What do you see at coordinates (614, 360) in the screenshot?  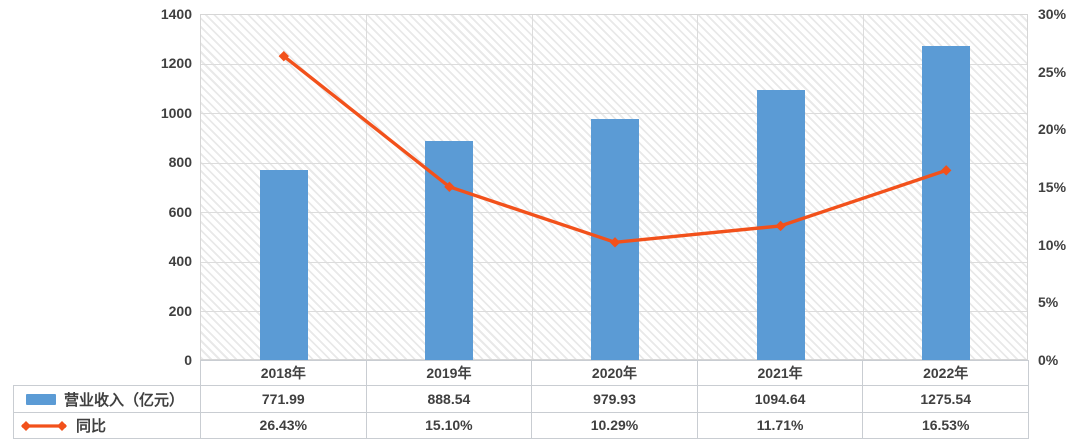 I see `table-top-border` at bounding box center [614, 360].